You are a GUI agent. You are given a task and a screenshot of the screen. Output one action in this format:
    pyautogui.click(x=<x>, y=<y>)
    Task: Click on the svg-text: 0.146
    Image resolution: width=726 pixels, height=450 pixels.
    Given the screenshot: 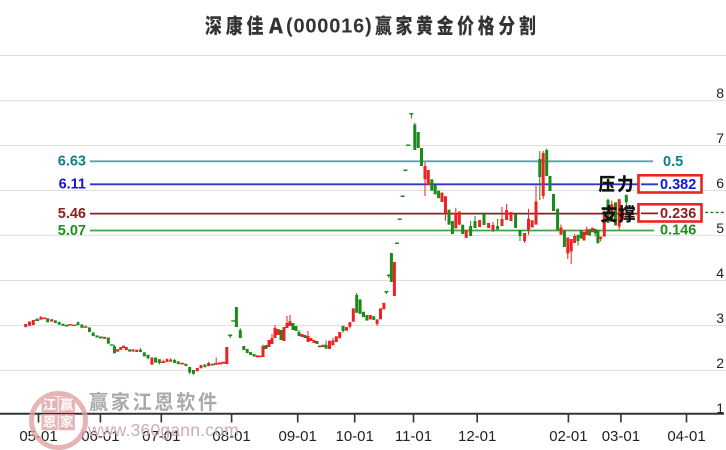 What is the action you would take?
    pyautogui.click(x=678, y=231)
    